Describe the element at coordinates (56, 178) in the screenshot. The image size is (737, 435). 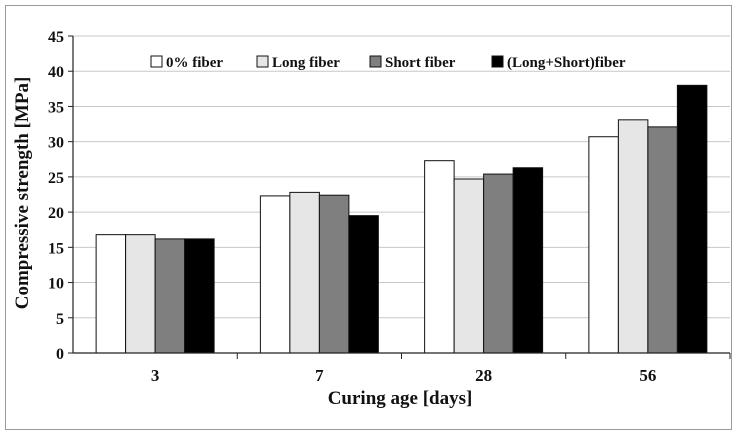
I see `y-tick-label: 25` at that location.